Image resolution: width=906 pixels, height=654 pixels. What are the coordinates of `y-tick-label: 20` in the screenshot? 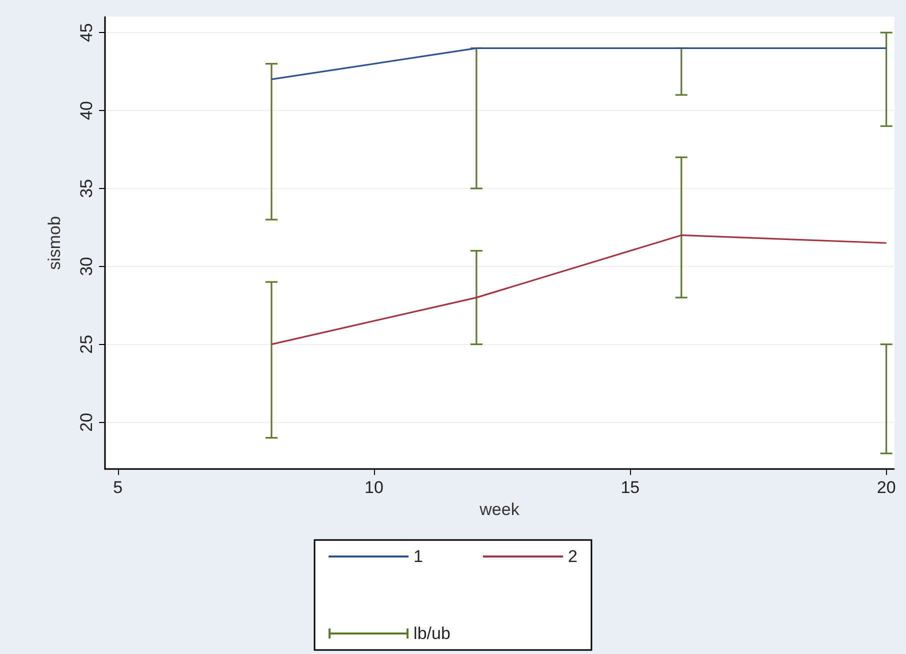 It's located at (86, 422).